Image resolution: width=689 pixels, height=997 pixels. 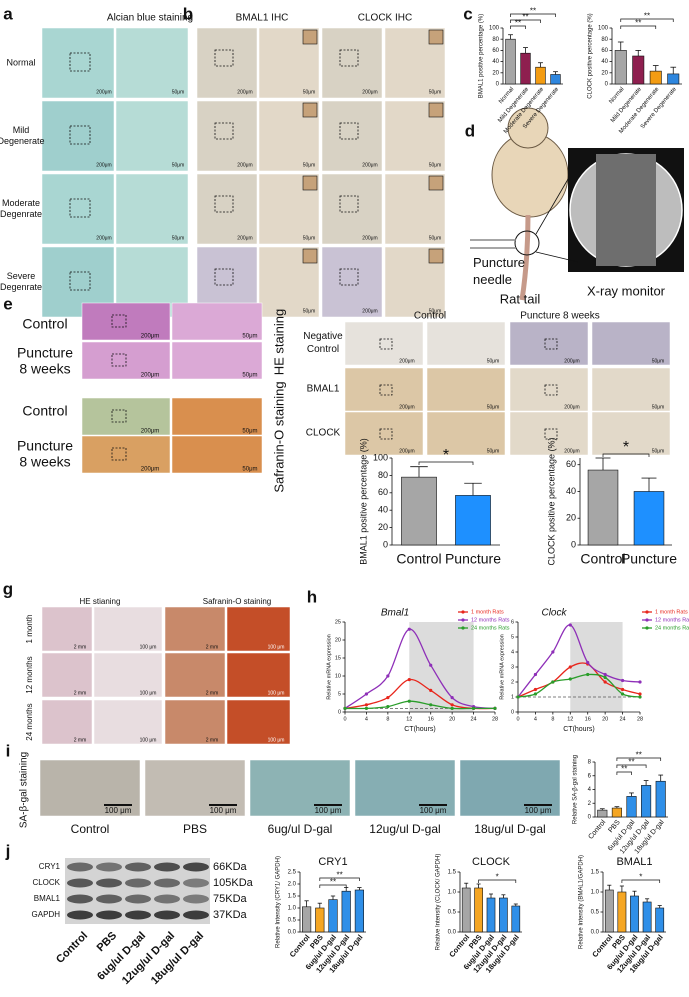 I want to click on y-tick-label: 0.5, so click(x=595, y=913).